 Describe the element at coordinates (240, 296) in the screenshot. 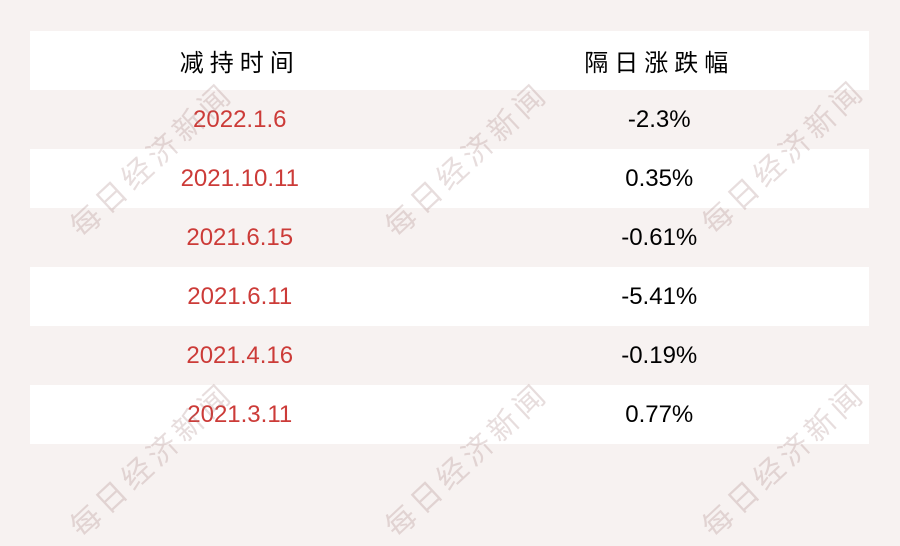

I see `reduction-date: 2021.6.11` at that location.